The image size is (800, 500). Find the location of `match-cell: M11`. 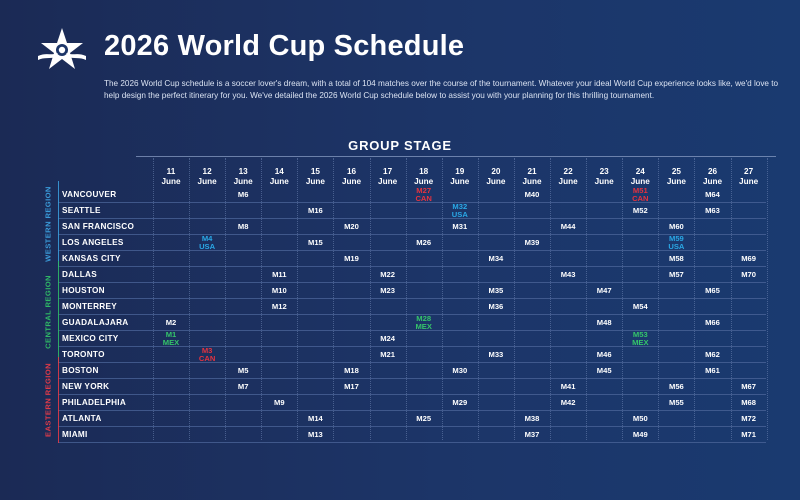

match-cell: M11 is located at coordinates (279, 275).